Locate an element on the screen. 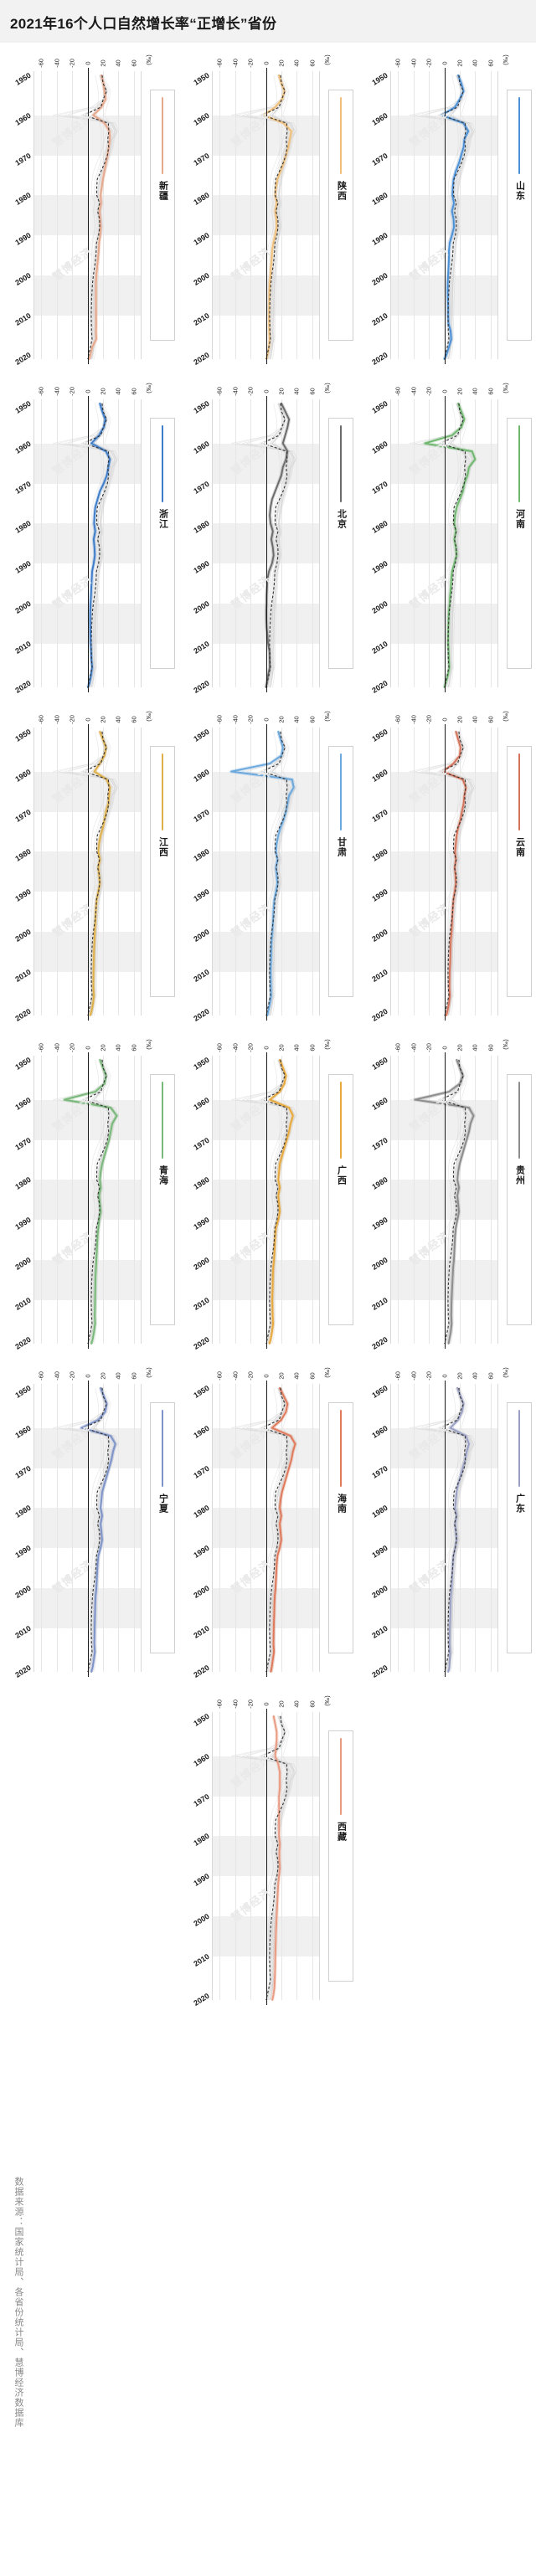 The image size is (536, 2576). ghost-series-山东 is located at coordinates (455, 1530).